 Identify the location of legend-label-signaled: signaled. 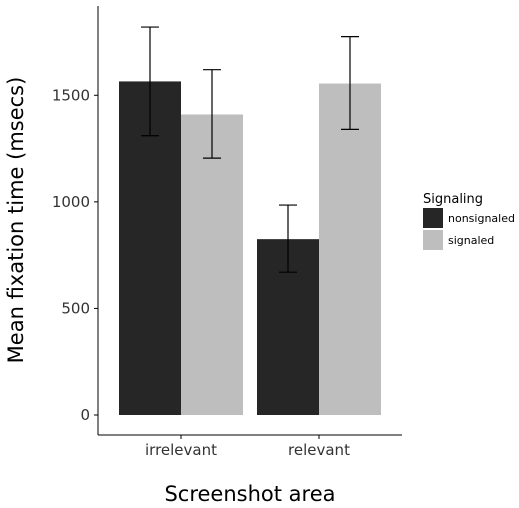
(471, 240).